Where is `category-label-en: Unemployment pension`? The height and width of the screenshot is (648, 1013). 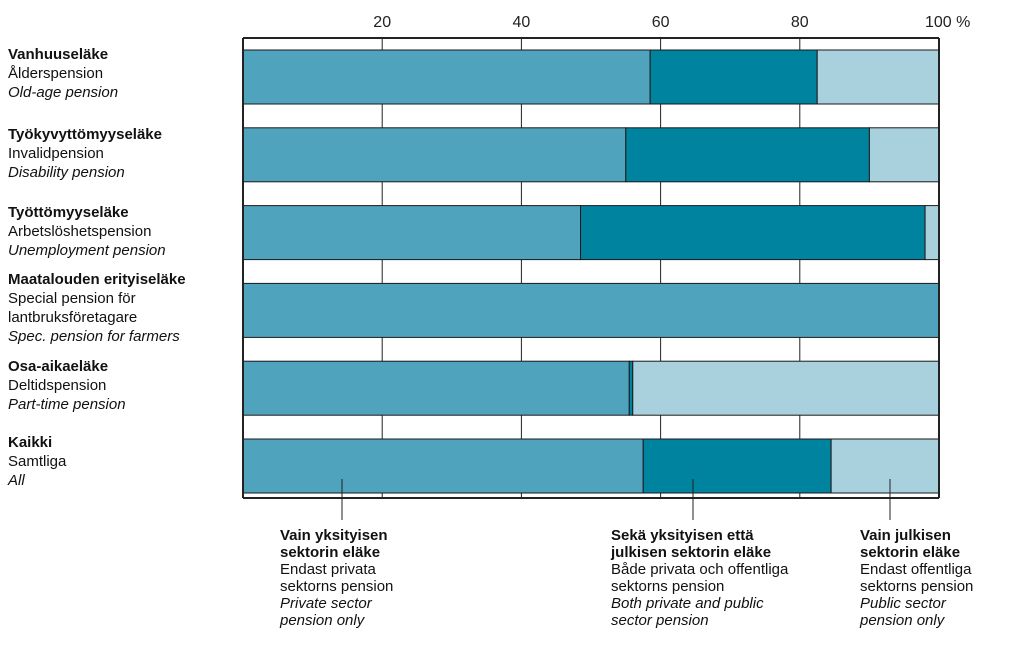
category-label-en: Unemployment pension is located at coordinates (87, 250).